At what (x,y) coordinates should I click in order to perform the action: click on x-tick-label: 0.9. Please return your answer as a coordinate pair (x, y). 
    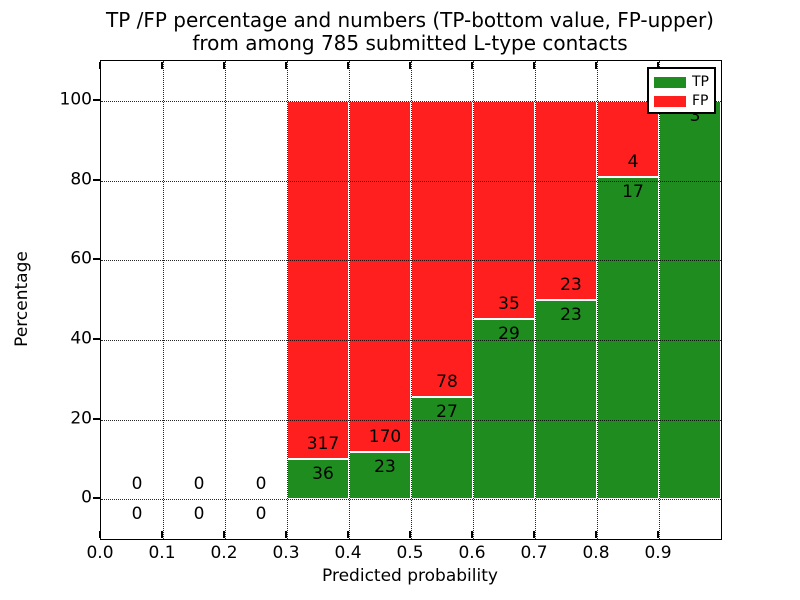
    Looking at the image, I should click on (658, 553).